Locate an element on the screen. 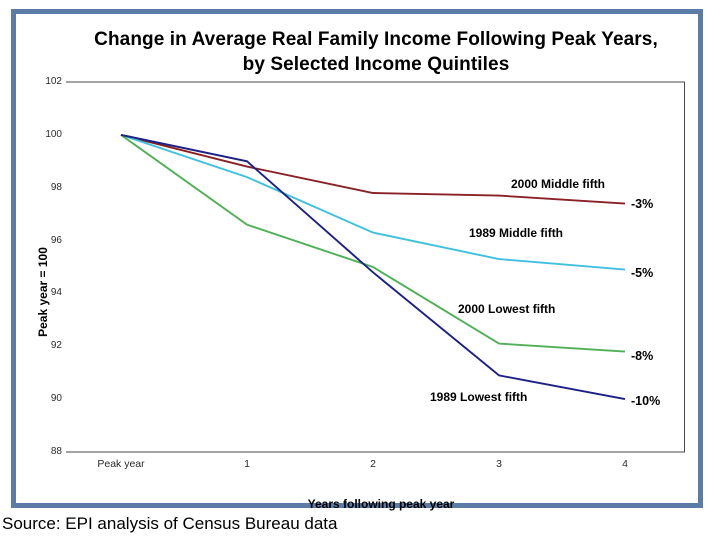 The width and height of the screenshot is (720, 540). series-label-1989-lowest-fifth: 1989 Lowest fifth is located at coordinates (479, 397).